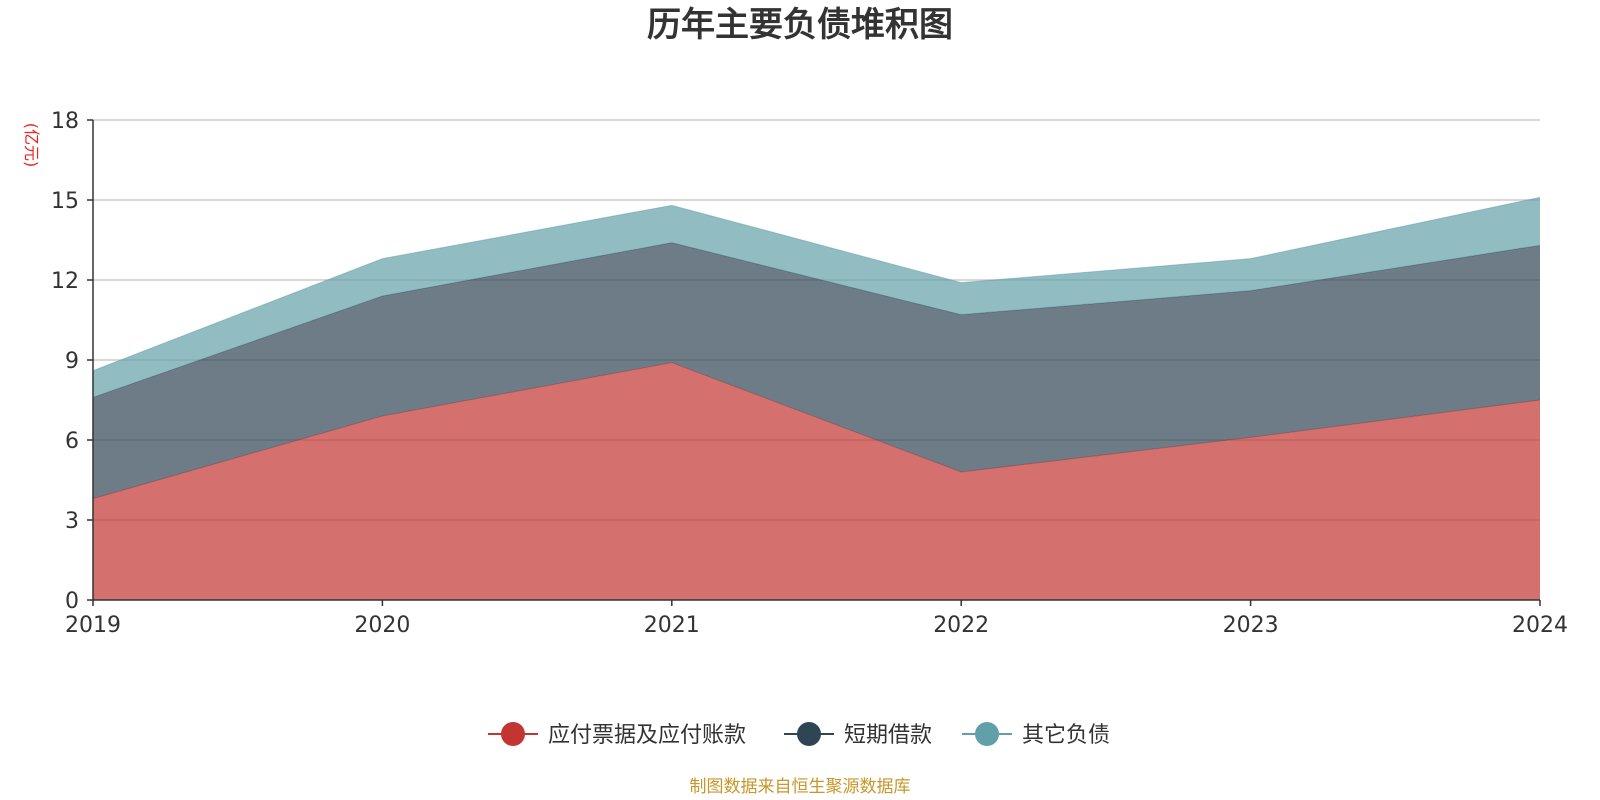 The image size is (1600, 800). I want to click on chart-title: 历年主要负债堆积图, so click(800, 25).